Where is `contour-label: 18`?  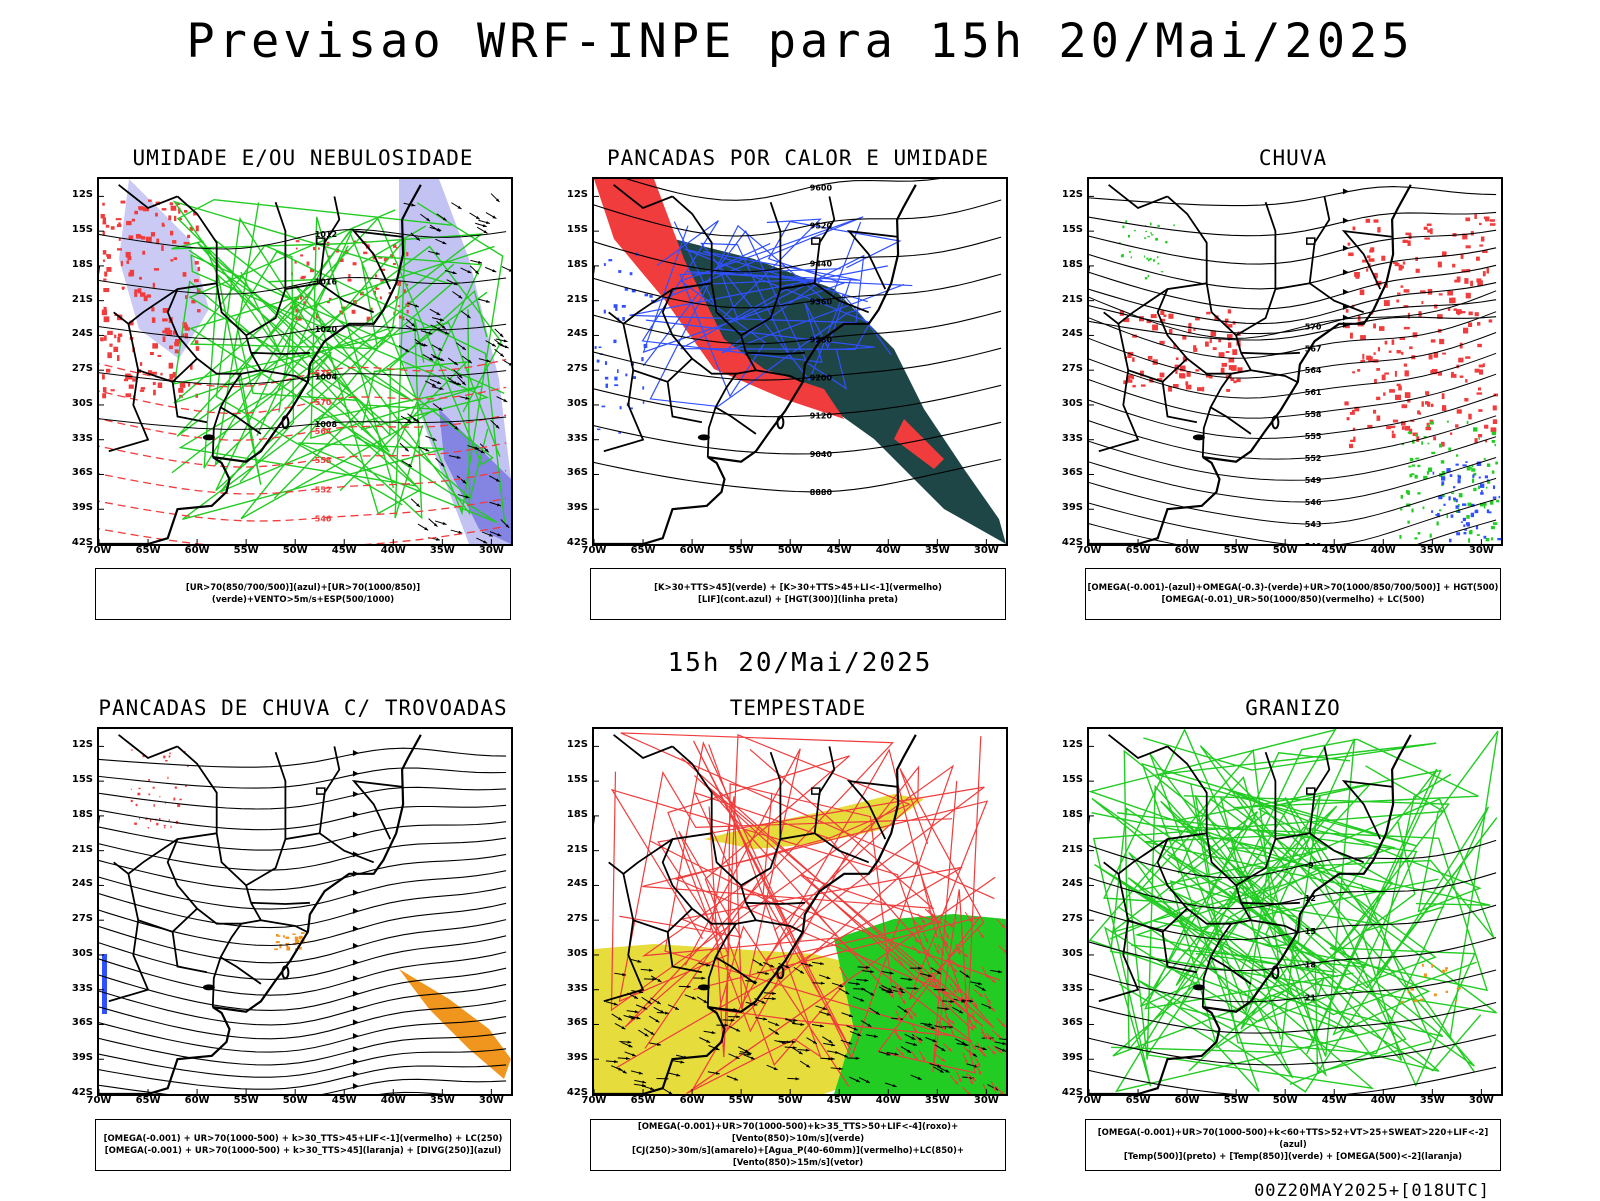
contour-label: 18 is located at coordinates (1311, 964).